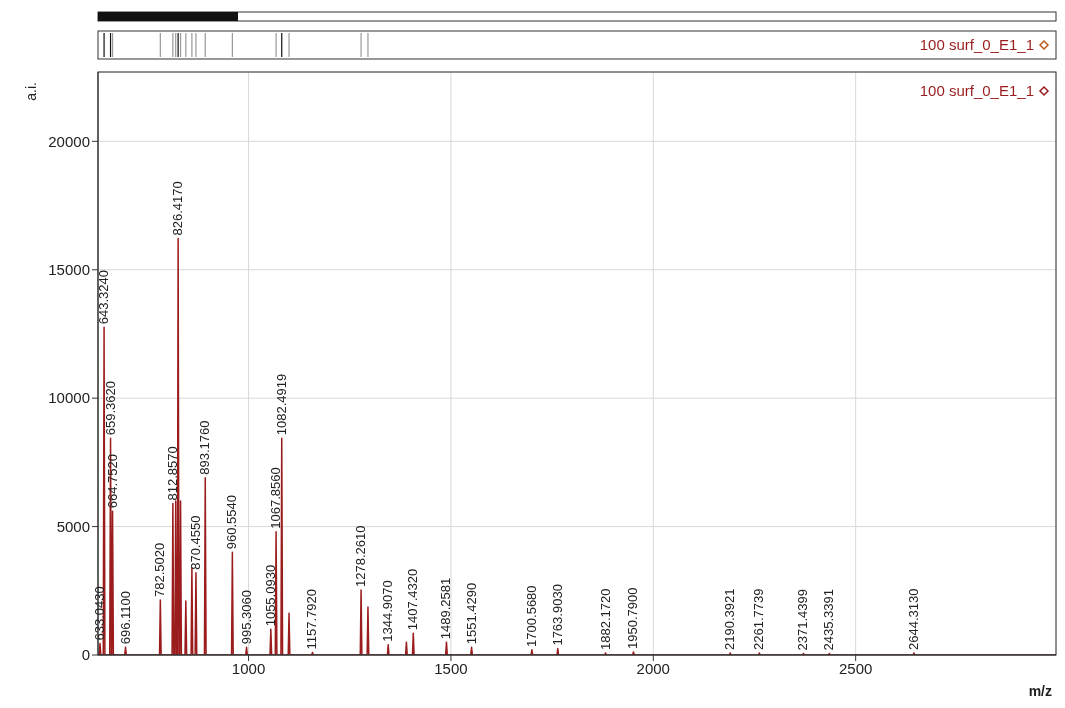  What do you see at coordinates (248, 668) in the screenshot?
I see `x-tick-label: 1000` at bounding box center [248, 668].